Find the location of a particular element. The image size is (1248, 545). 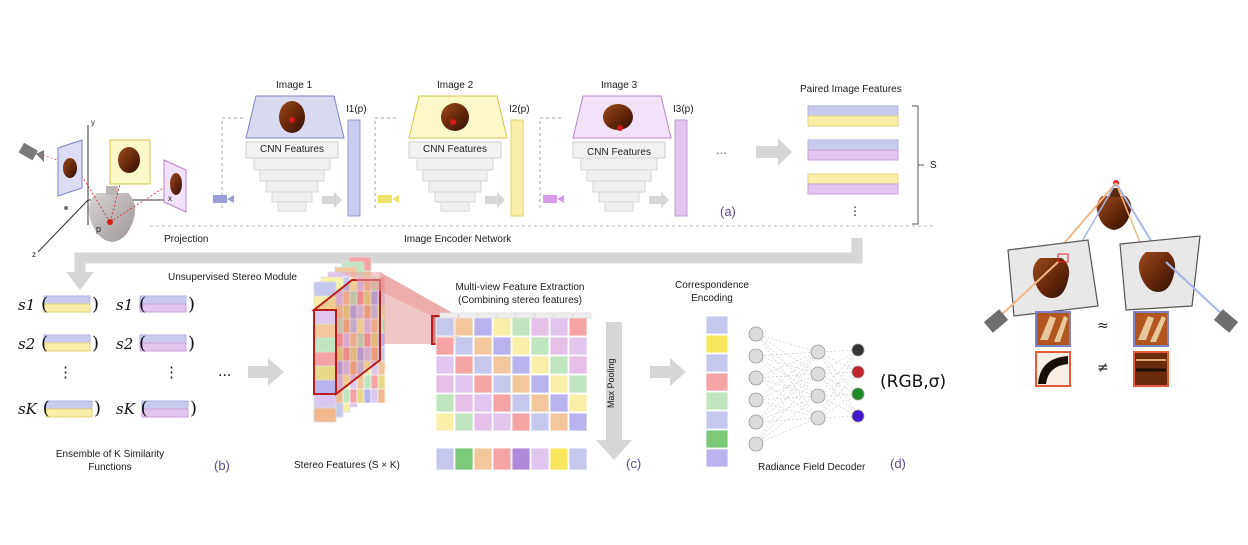

scene-3d is located at coordinates (102, 189).